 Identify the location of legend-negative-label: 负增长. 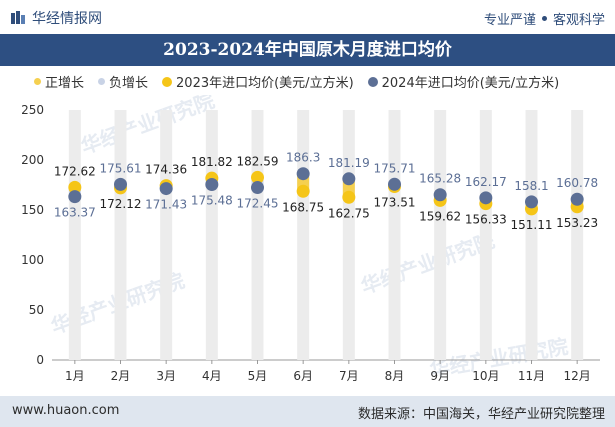
(129, 83).